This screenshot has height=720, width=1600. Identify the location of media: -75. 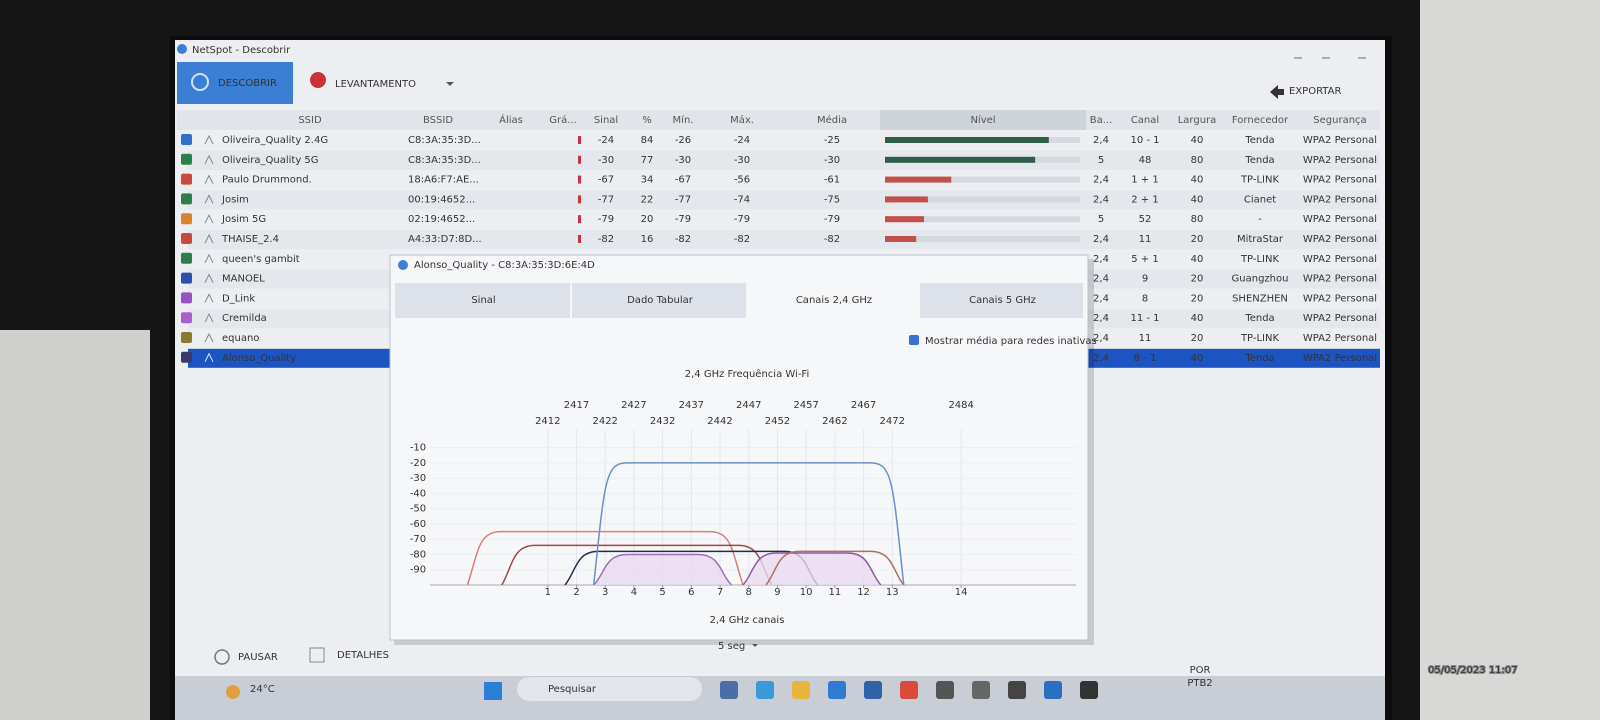
(832, 199).